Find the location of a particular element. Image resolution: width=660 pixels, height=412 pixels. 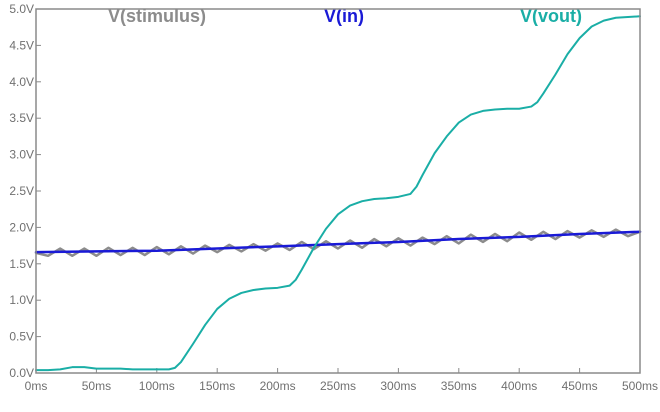

x-tick-label: 400ms is located at coordinates (519, 386).